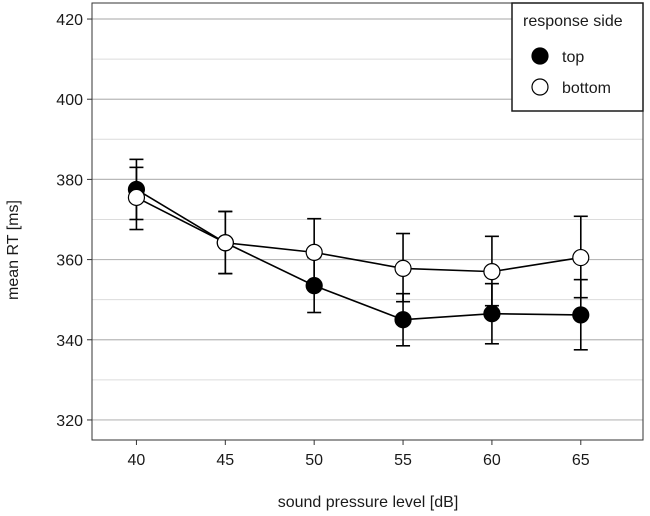 The width and height of the screenshot is (650, 516). I want to click on legend-marker-bottom, so click(540, 87).